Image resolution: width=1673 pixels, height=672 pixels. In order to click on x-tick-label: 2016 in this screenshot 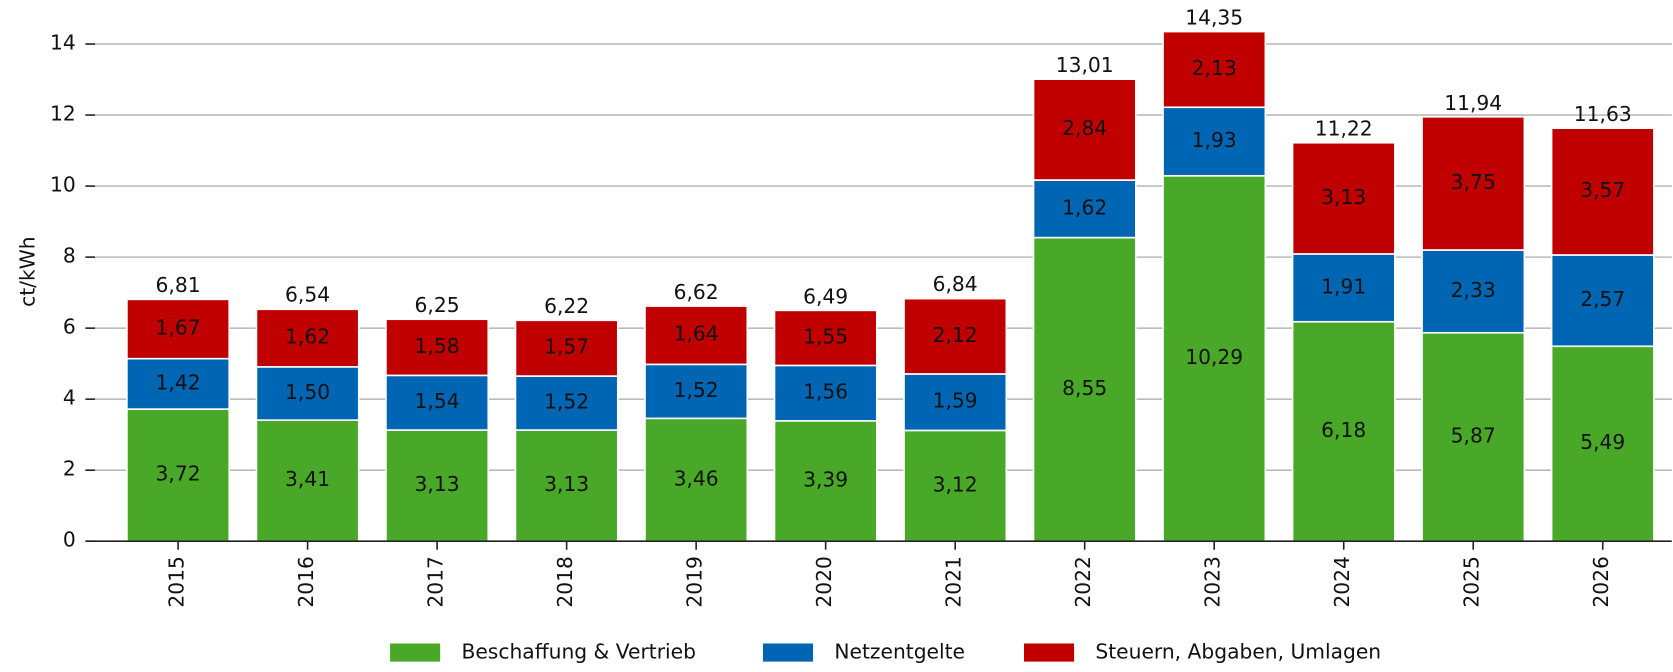, I will do `click(306, 582)`.